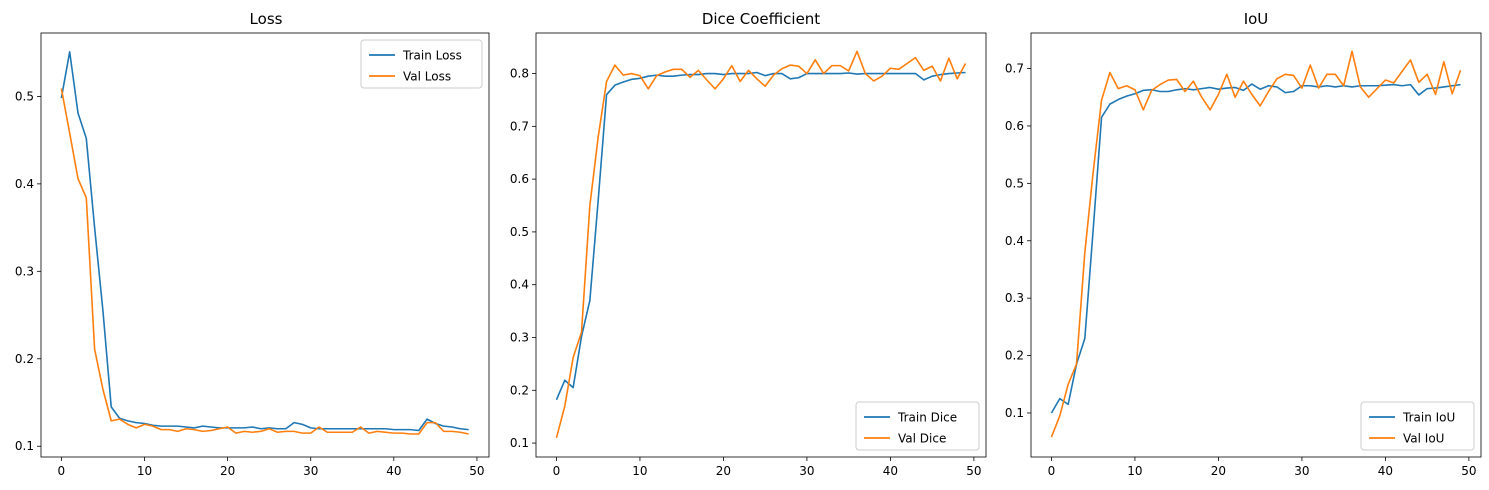 The height and width of the screenshot is (490, 1489). What do you see at coordinates (523, 258) in the screenshot?
I see `y-axis: 0.1 0.2 0.3 0.4 0.5 0.6 0.7 0.8` at bounding box center [523, 258].